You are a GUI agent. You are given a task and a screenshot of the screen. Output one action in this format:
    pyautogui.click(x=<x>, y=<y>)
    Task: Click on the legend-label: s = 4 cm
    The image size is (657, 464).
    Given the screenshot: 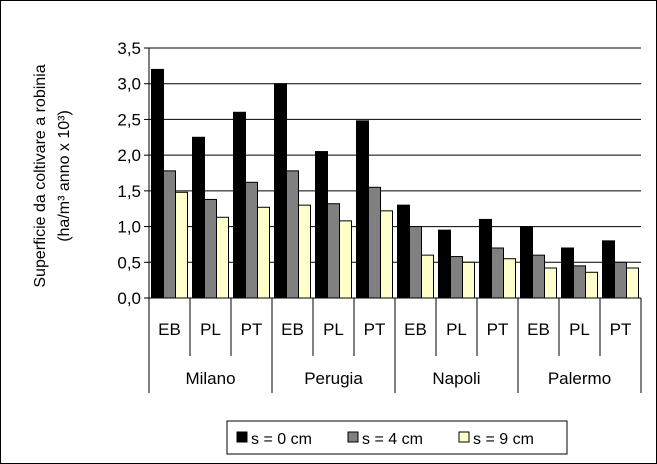 What is the action you would take?
    pyautogui.click(x=392, y=439)
    